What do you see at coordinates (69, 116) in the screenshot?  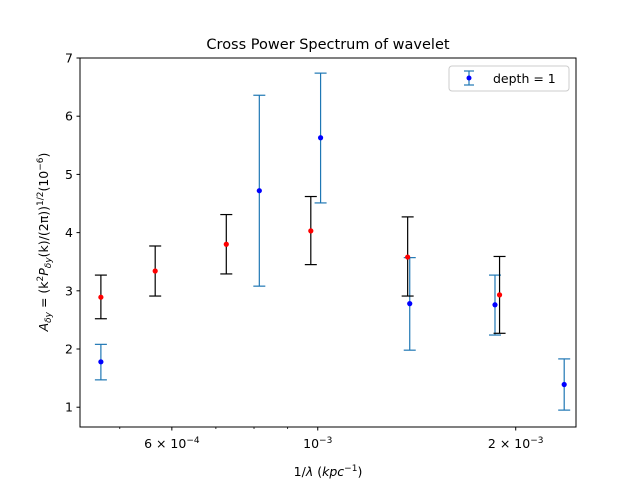 I see `y-tick-label: 6` at bounding box center [69, 116].